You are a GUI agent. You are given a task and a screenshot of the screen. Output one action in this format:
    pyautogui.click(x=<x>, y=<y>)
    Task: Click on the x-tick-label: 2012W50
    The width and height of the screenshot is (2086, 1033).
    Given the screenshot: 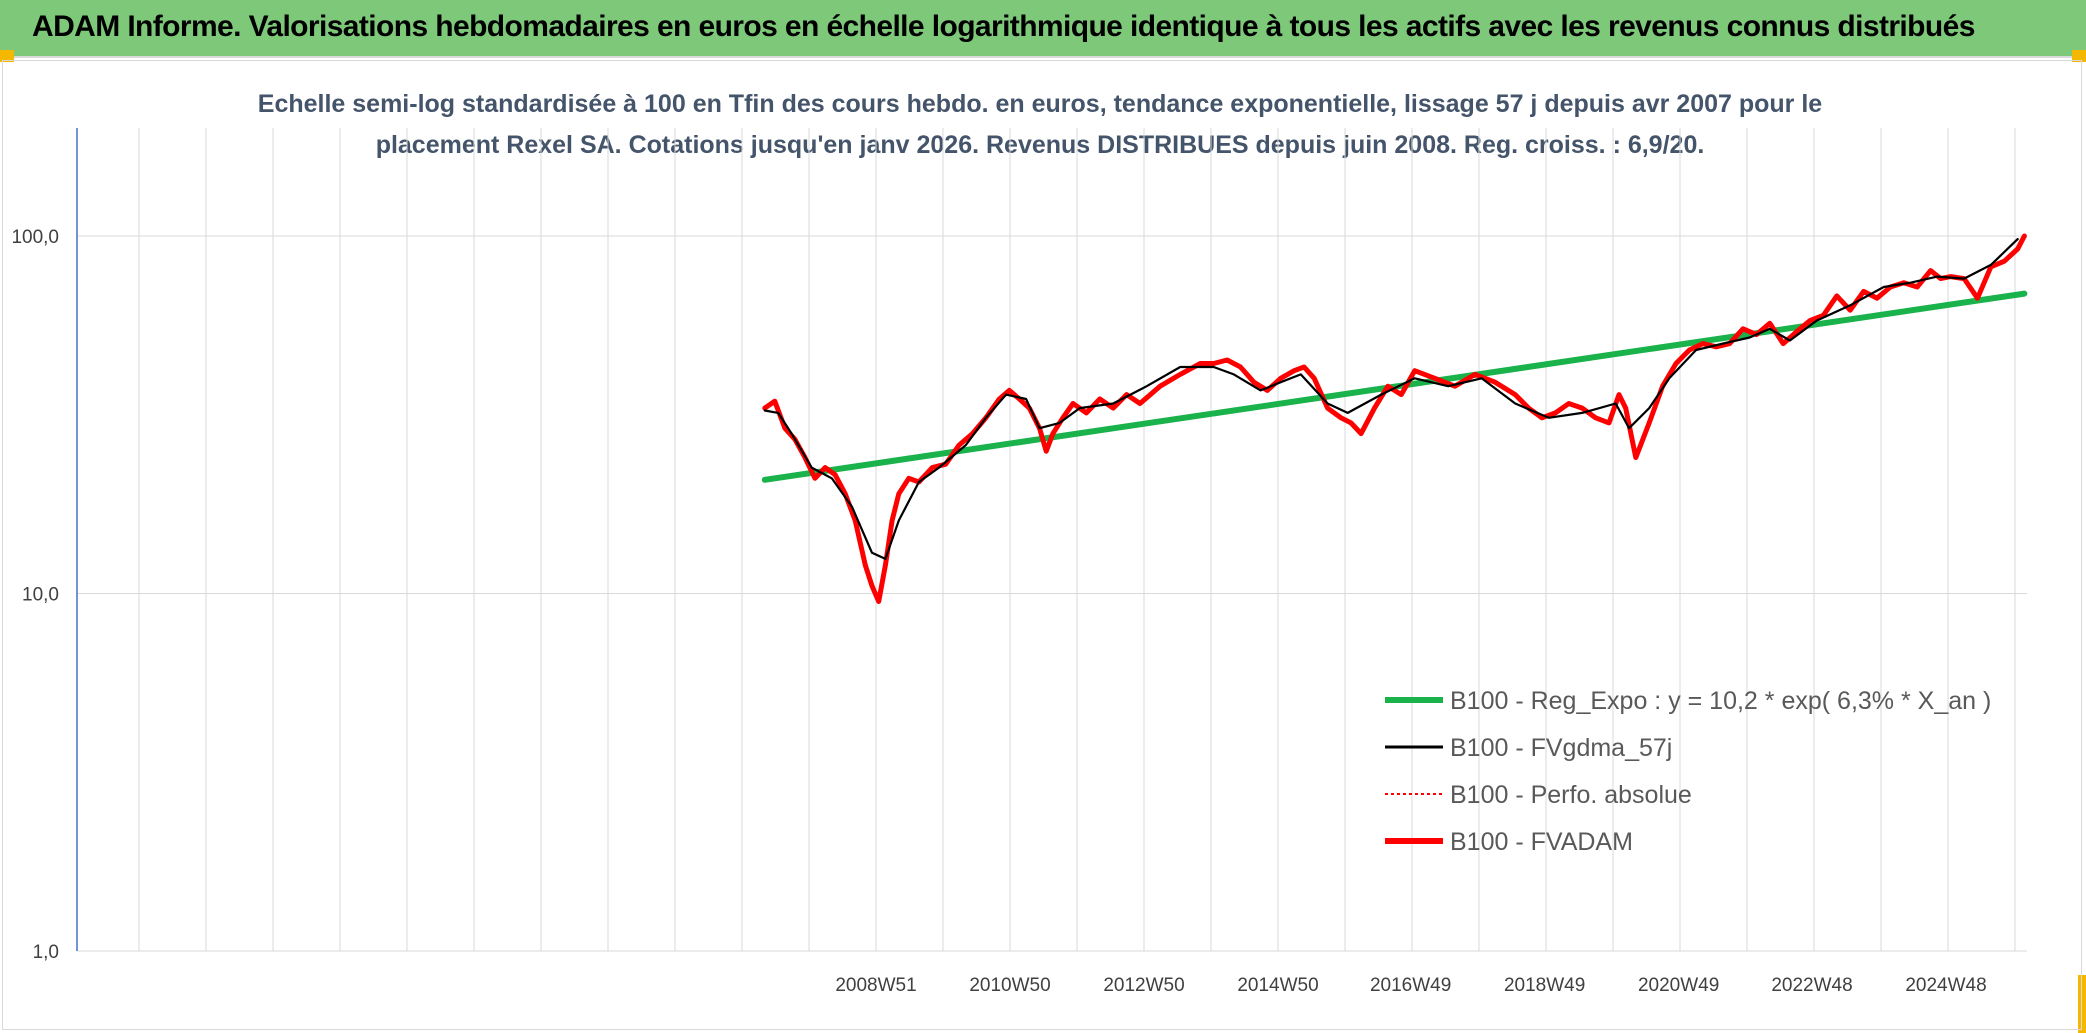 What is the action you would take?
    pyautogui.click(x=1143, y=985)
    